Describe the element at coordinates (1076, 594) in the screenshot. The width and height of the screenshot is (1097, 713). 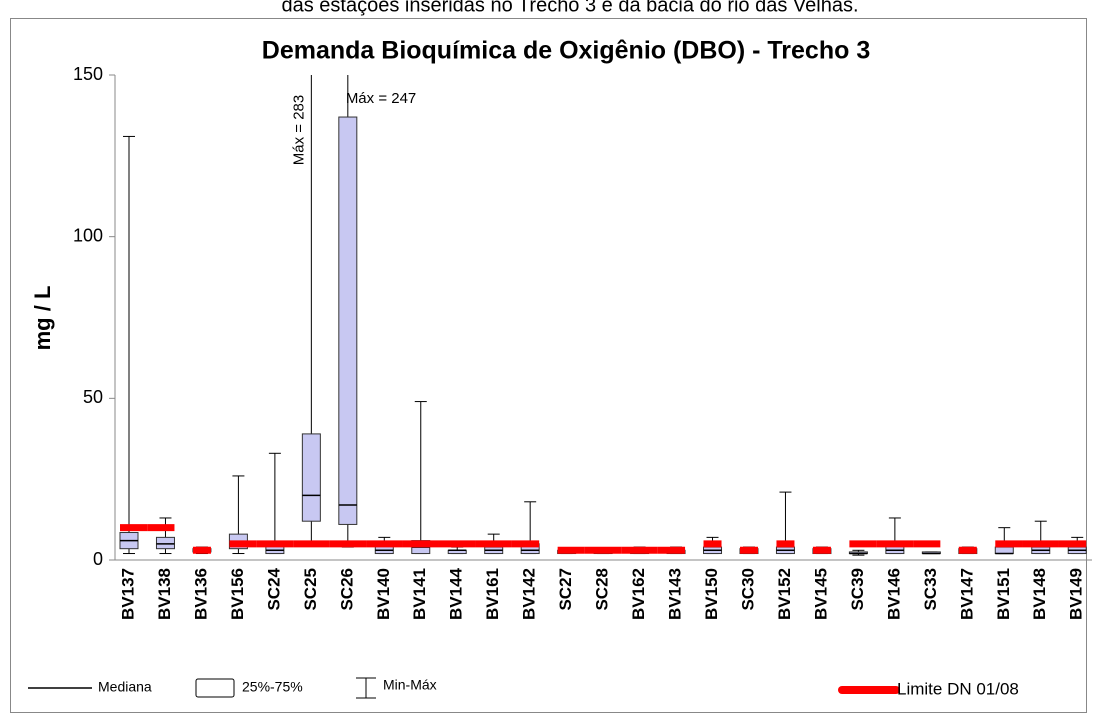
I see `x-tick-label: BV149` at that location.